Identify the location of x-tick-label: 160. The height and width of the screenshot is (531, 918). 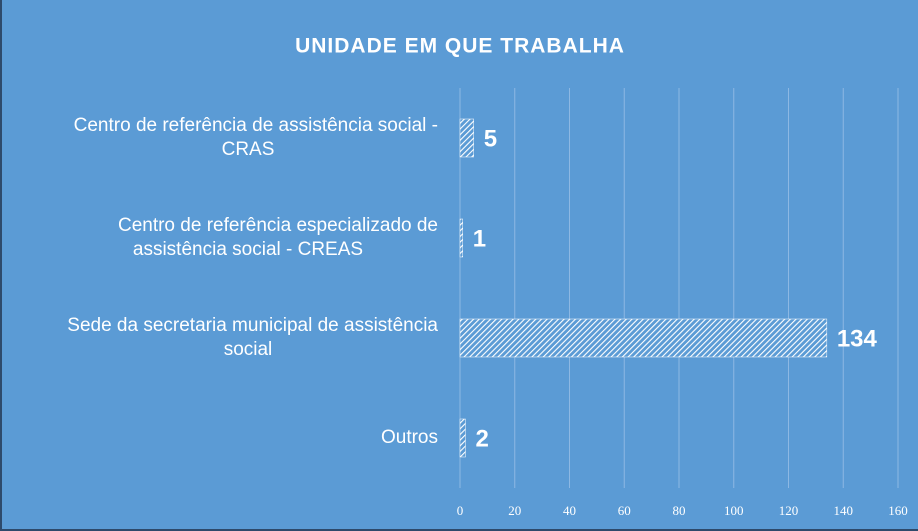
(898, 510).